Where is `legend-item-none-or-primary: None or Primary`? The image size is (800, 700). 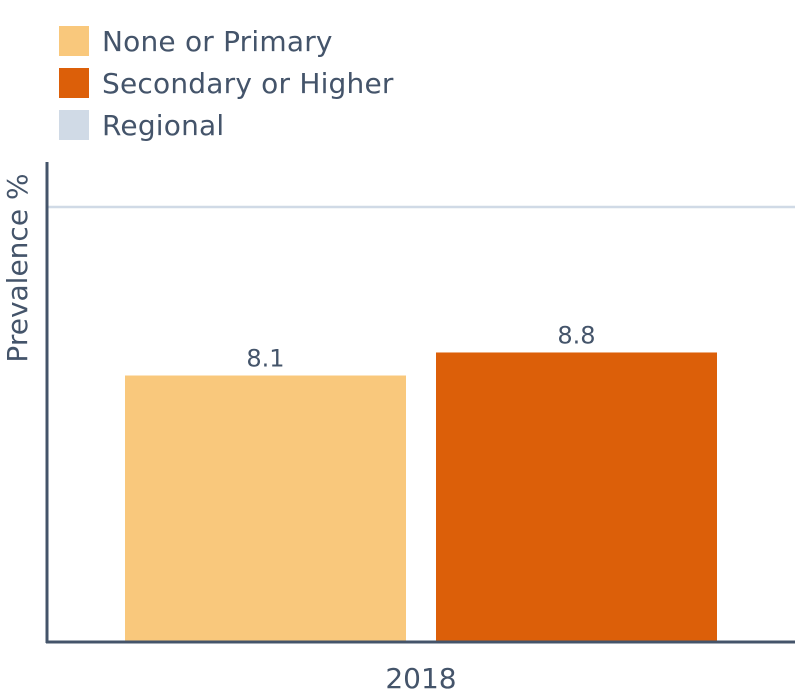 legend-item-none-or-primary: None or Primary is located at coordinates (226, 41).